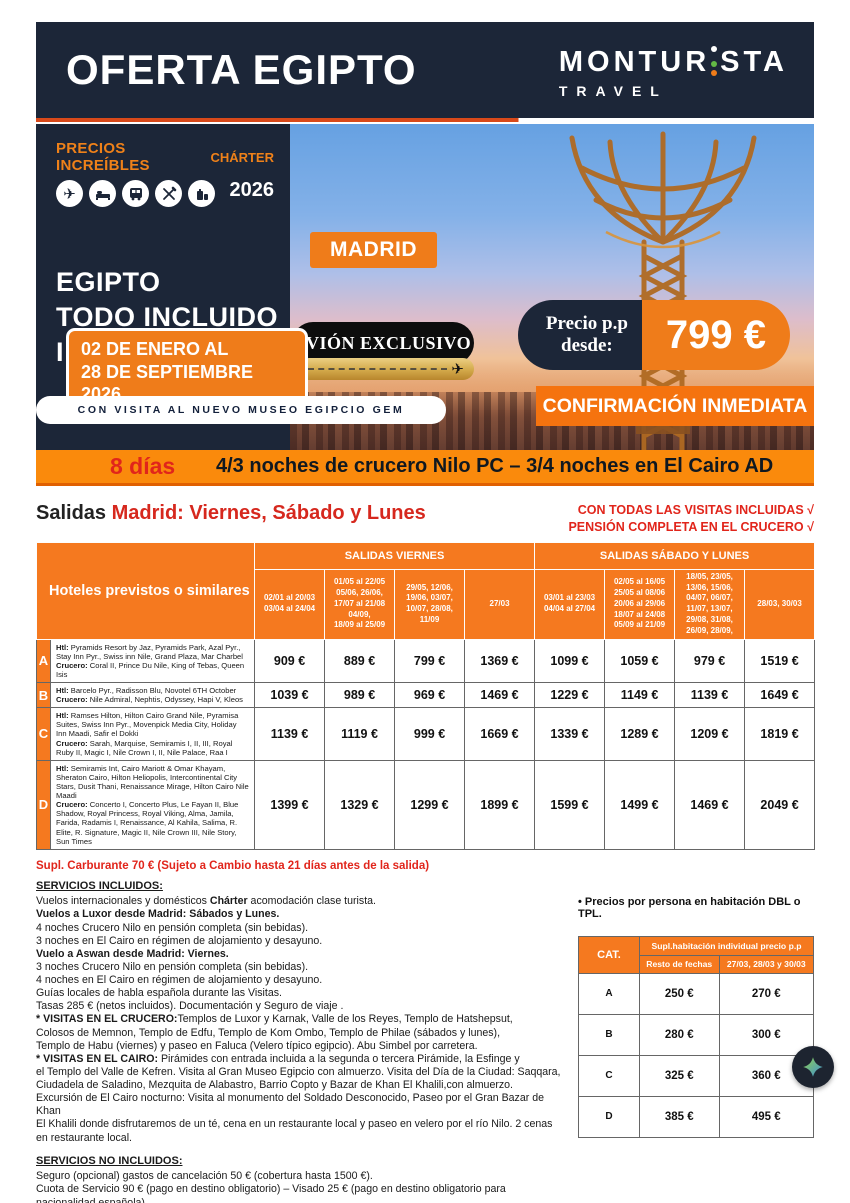  I want to click on supplement-header: Supl.habitación individual precio p.p, so click(726, 945).